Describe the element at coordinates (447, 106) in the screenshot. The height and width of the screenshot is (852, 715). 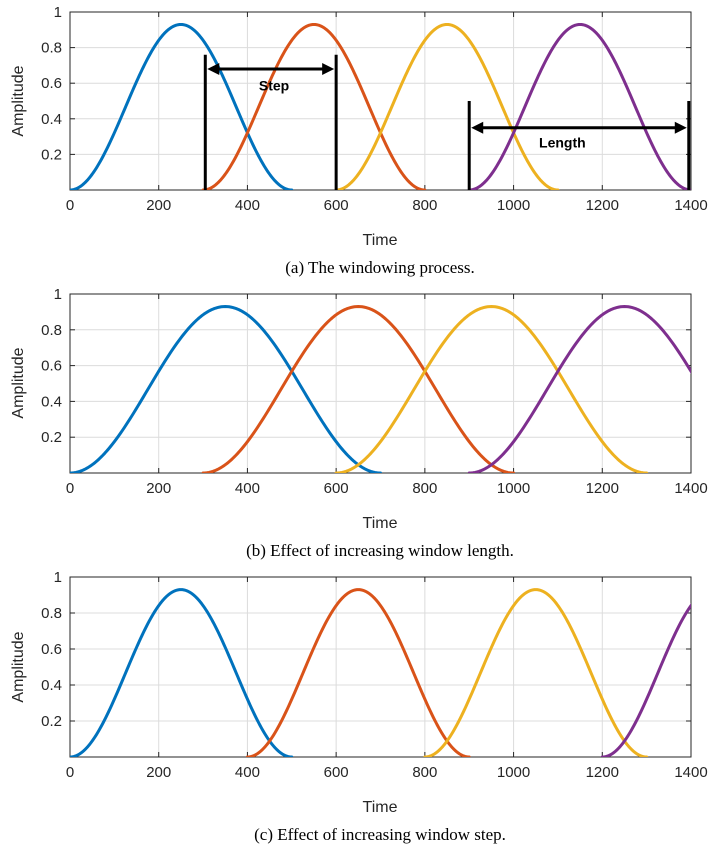
I see `panel-a-window-3-line` at that location.